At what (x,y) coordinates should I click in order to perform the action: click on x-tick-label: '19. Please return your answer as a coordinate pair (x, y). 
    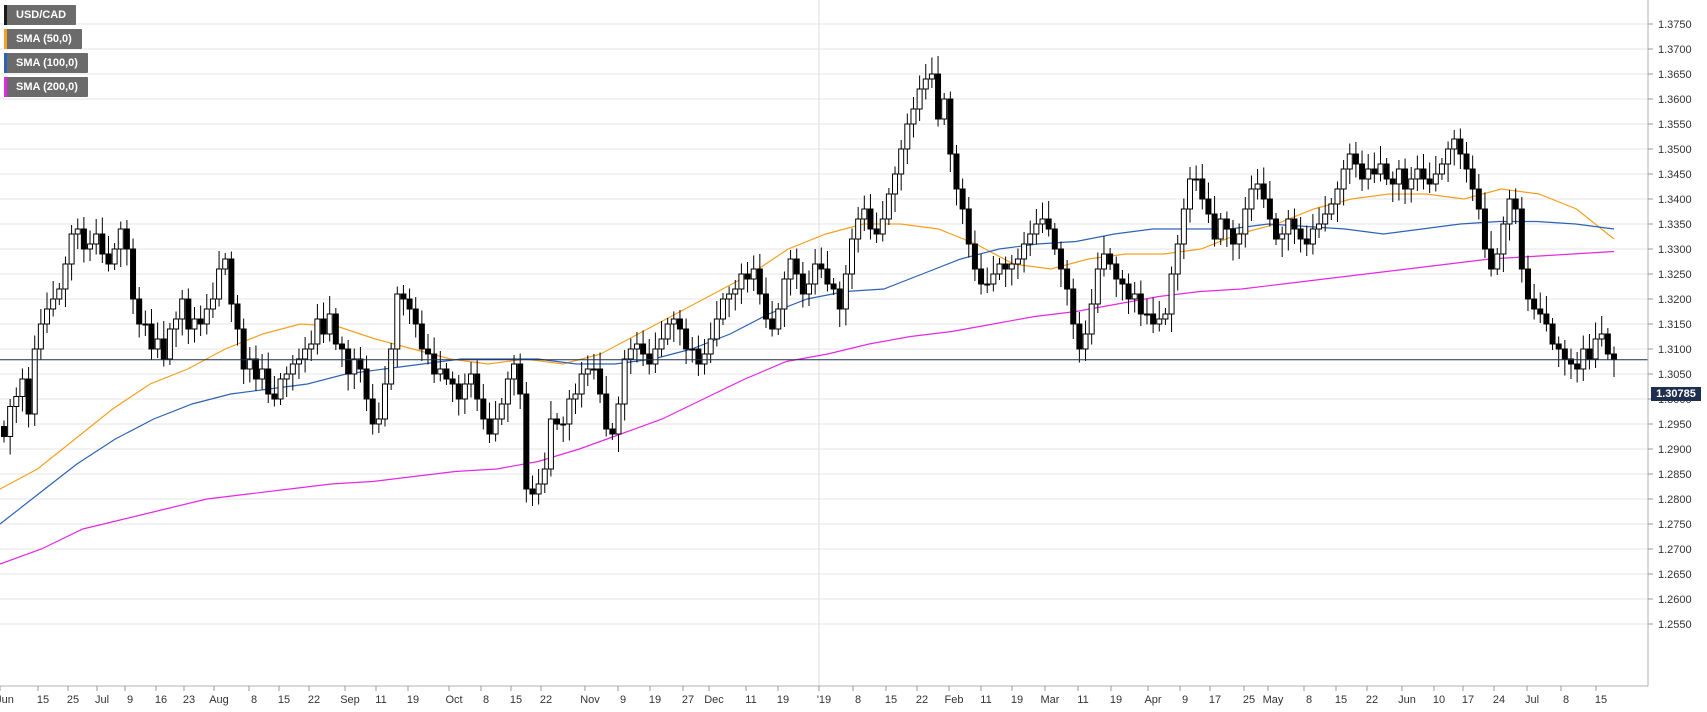
    Looking at the image, I should click on (824, 700).